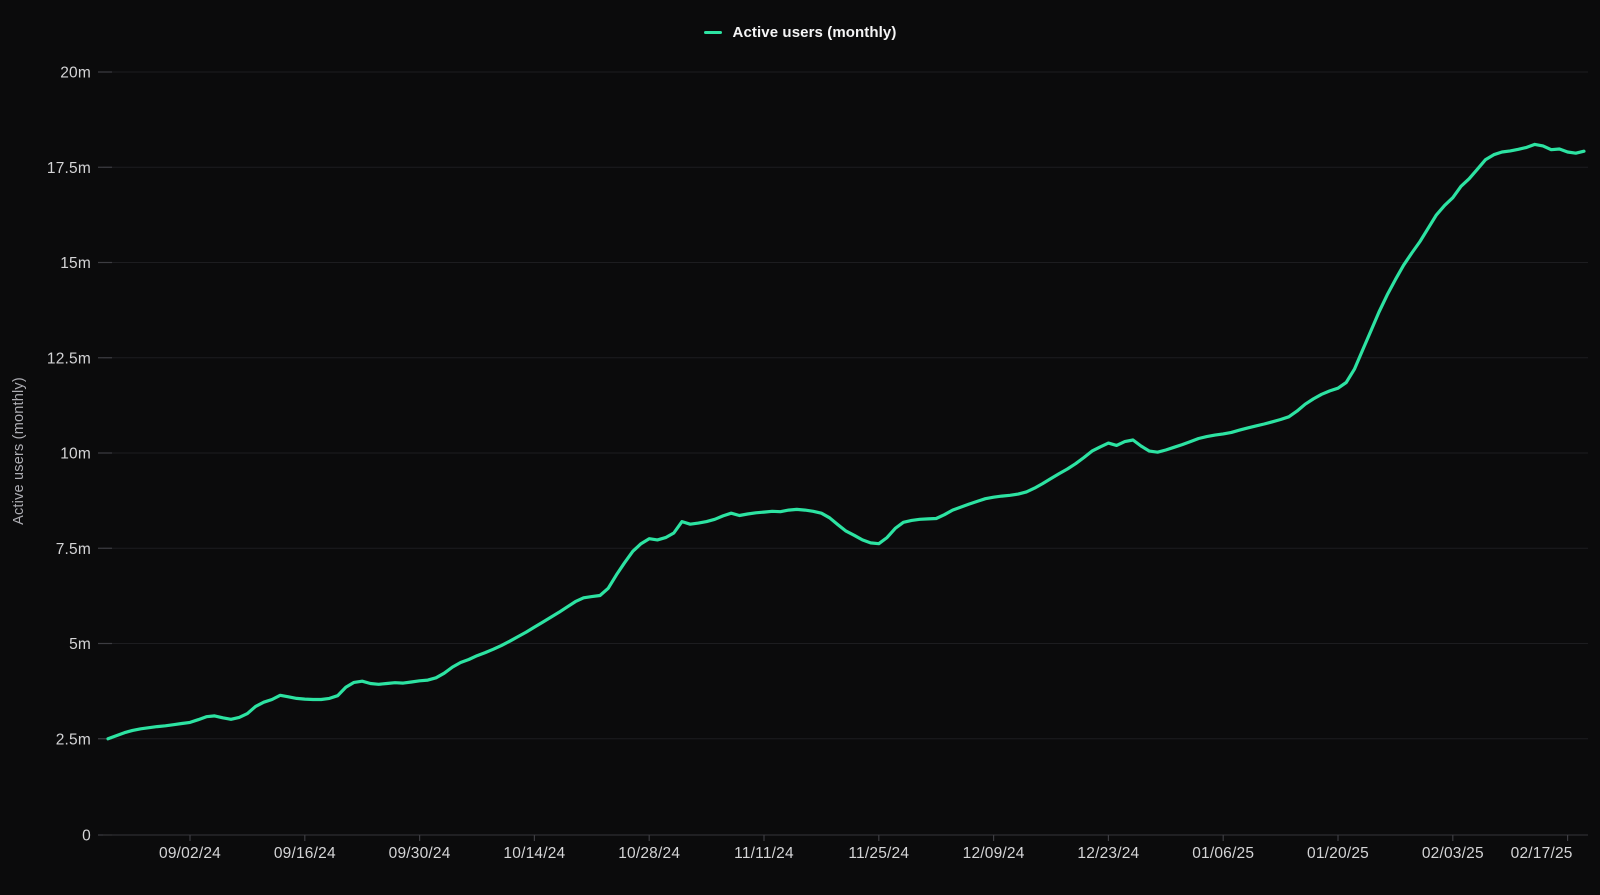 The width and height of the screenshot is (1600, 895). Describe the element at coordinates (1223, 853) in the screenshot. I see `x-tick-label: 01/06/25` at that location.